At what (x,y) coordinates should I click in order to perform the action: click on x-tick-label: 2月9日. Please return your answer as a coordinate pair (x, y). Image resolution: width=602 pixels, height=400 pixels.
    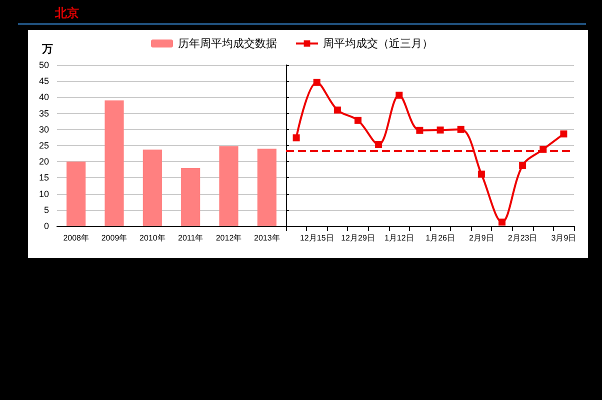
    Looking at the image, I should click on (481, 238).